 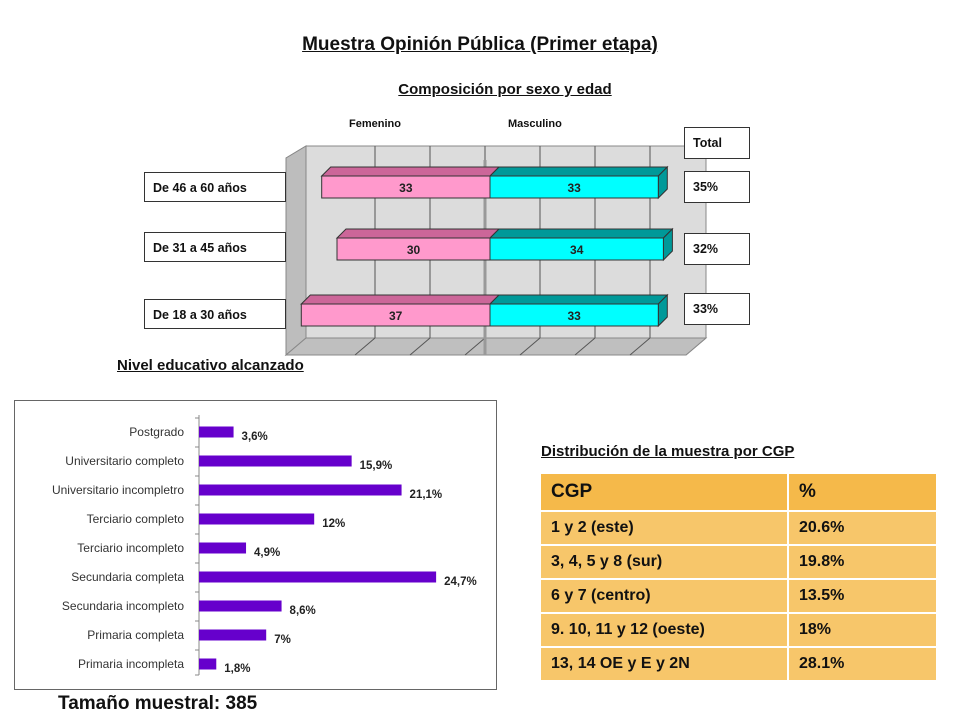 I want to click on table-row: 9. 10, 11 y 12 (oeste) 18%, so click(x=738, y=630).